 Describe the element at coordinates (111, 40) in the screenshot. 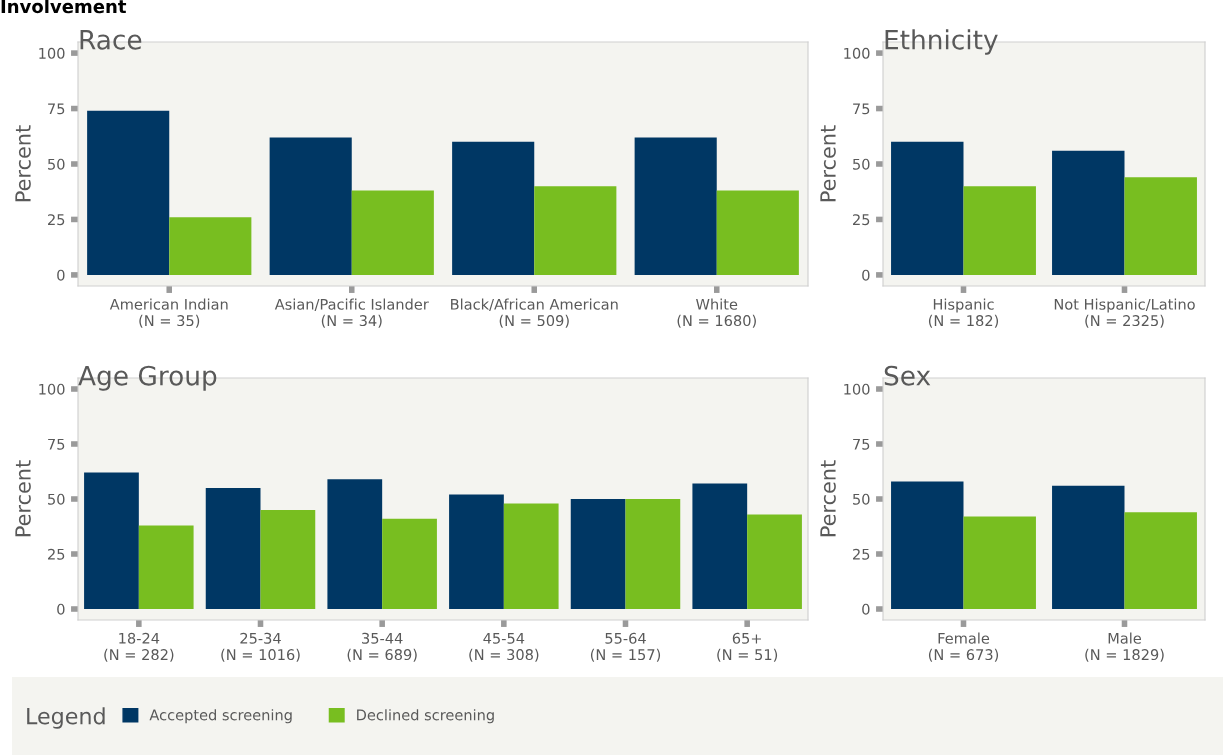

I see `chart-title: Race` at that location.